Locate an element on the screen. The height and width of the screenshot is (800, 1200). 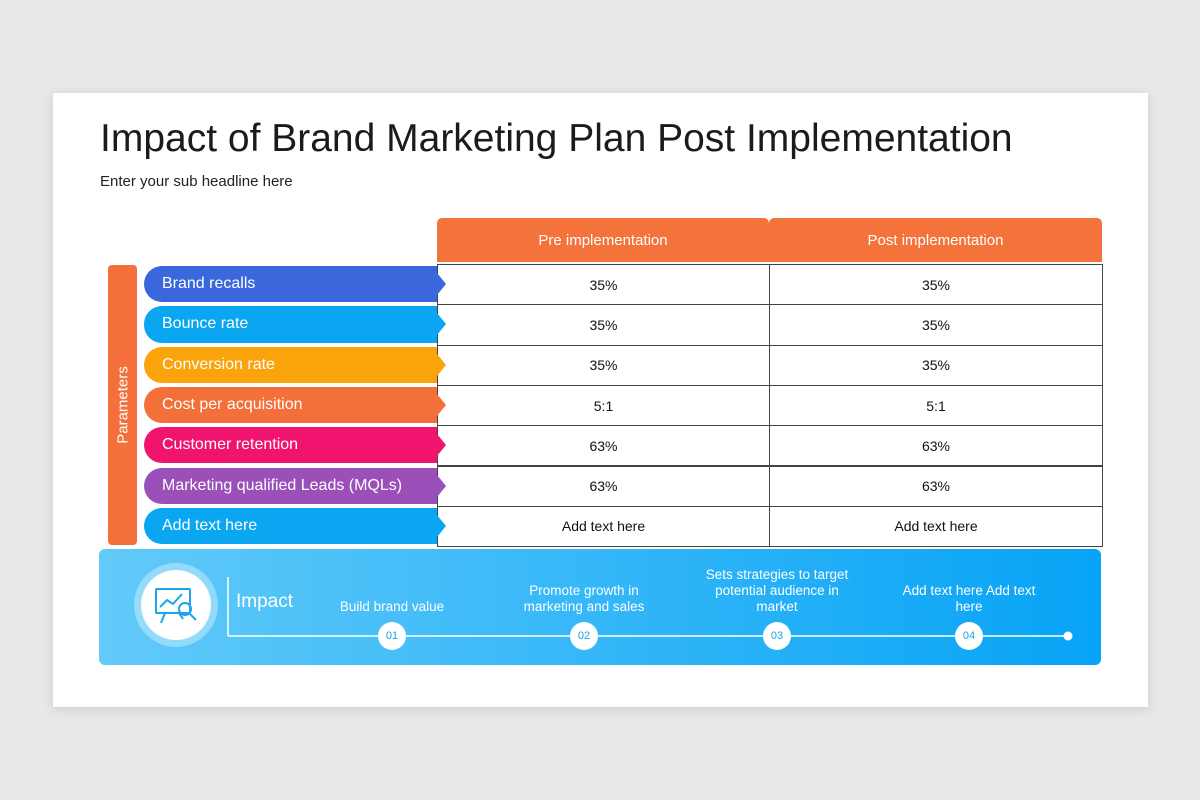
row-label: Bounce rate is located at coordinates (290, 324).